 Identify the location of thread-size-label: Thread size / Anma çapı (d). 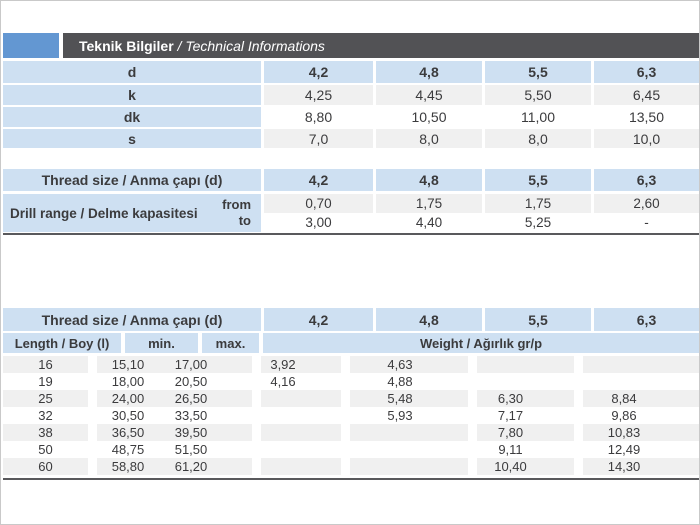
(132, 180).